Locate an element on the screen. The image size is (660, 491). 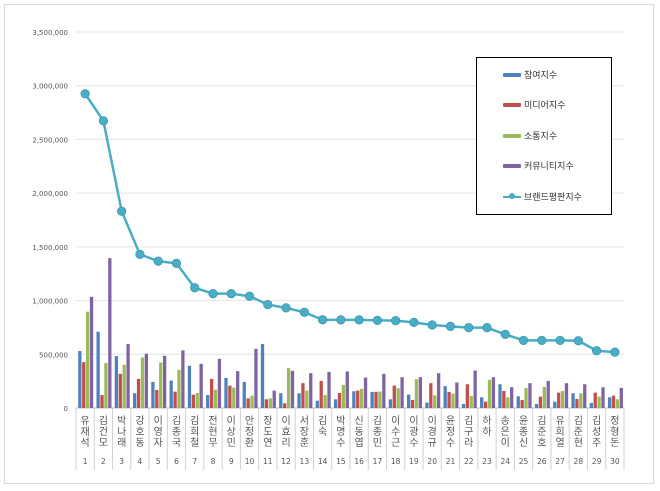
rank-label: 10 is located at coordinates (250, 461).